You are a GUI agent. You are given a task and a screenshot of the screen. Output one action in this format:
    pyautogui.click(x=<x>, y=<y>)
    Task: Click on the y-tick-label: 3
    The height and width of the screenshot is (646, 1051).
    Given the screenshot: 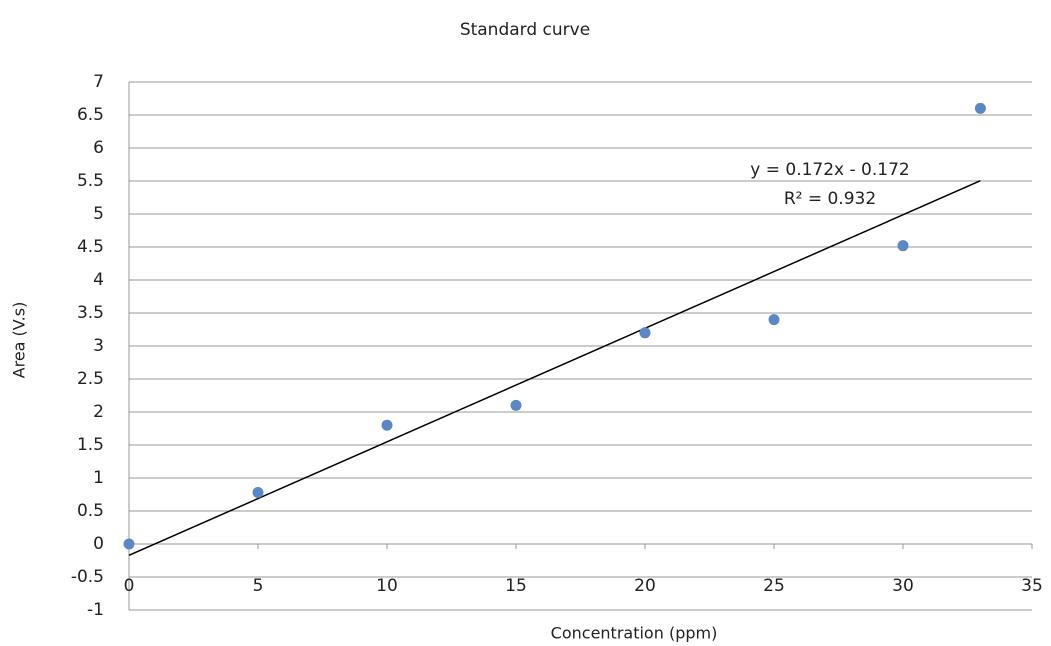 What is the action you would take?
    pyautogui.click(x=98, y=346)
    